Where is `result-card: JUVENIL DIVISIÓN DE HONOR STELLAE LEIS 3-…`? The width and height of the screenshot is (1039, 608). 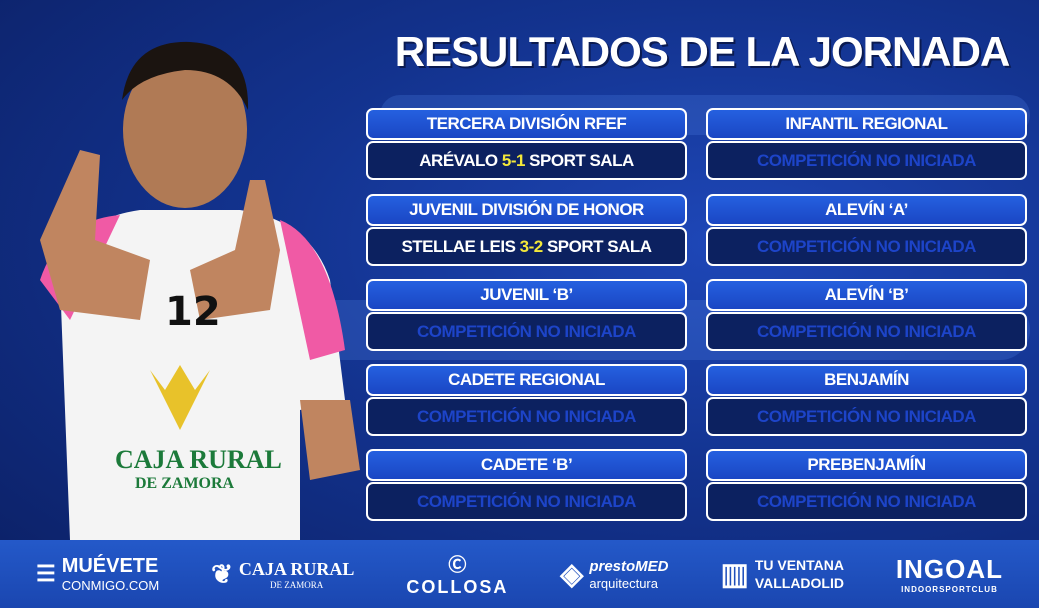 result-card: JUVENIL DIVISIÓN DE HONOR STELLAE LEIS 3-… is located at coordinates (526, 230).